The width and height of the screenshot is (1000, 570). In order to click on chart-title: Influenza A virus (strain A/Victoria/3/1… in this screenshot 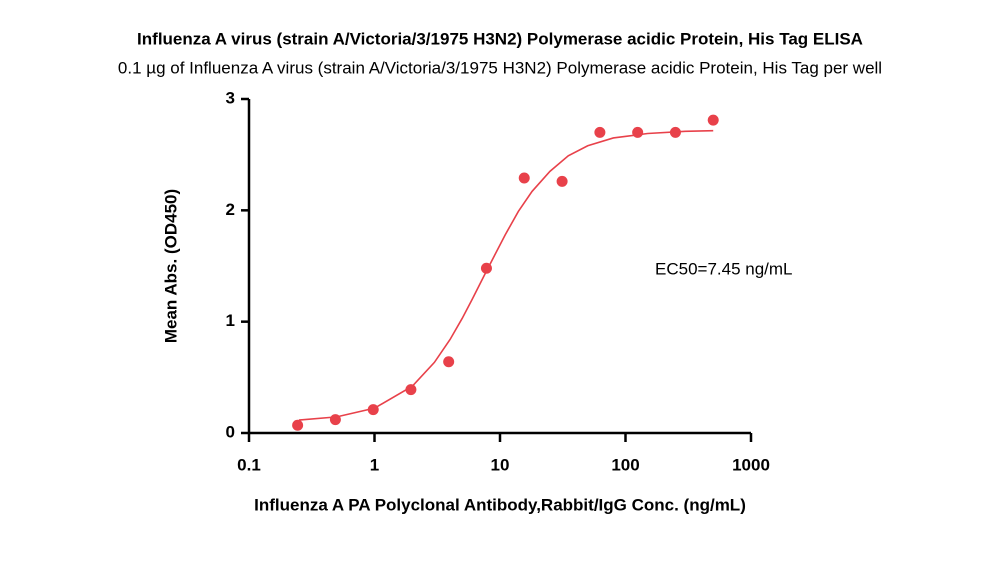, I will do `click(500, 38)`.